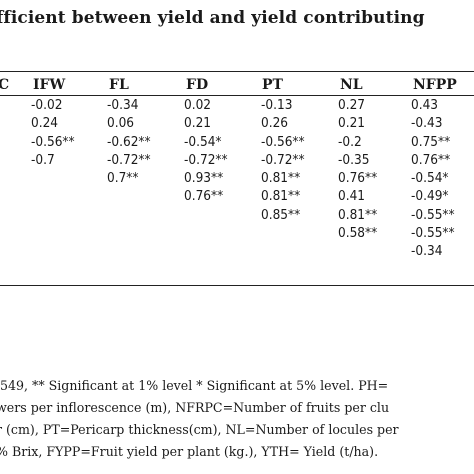 The image size is (474, 474). I want to click on table-cell: 0.24, so click(45, 123).